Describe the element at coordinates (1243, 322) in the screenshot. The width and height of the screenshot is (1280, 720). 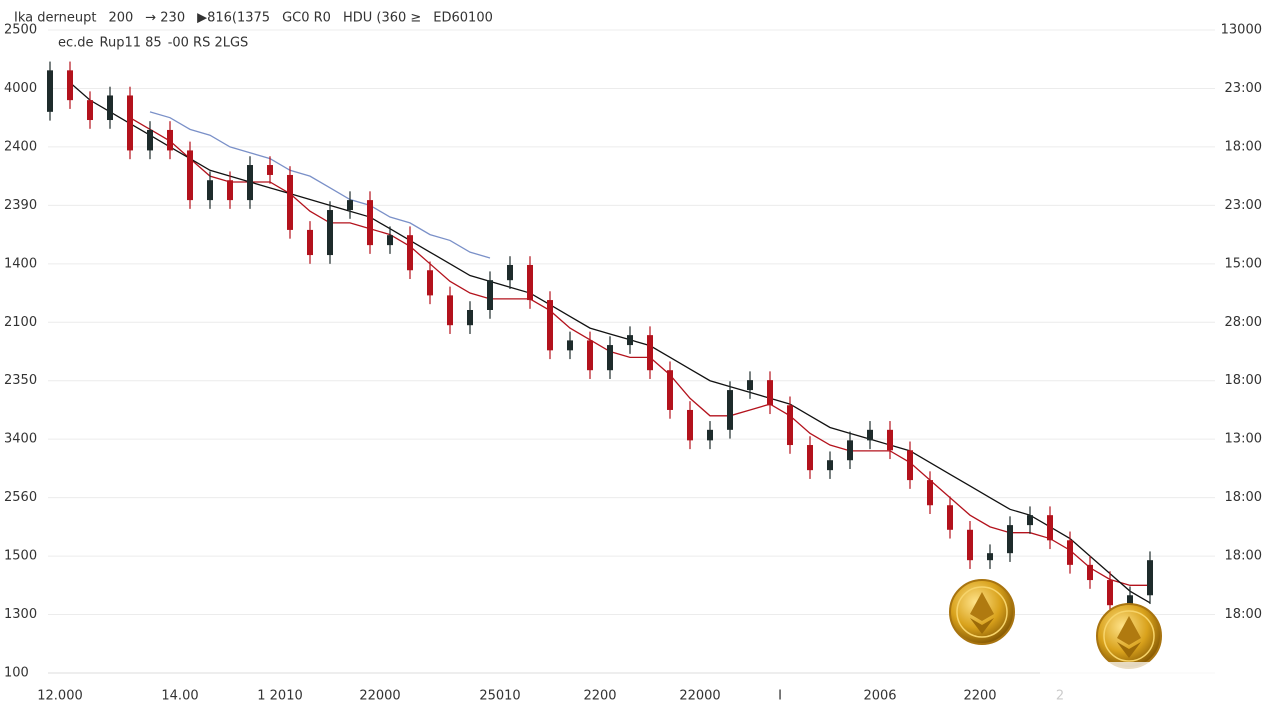
I see `y2-tick-label: 28:00` at that location.